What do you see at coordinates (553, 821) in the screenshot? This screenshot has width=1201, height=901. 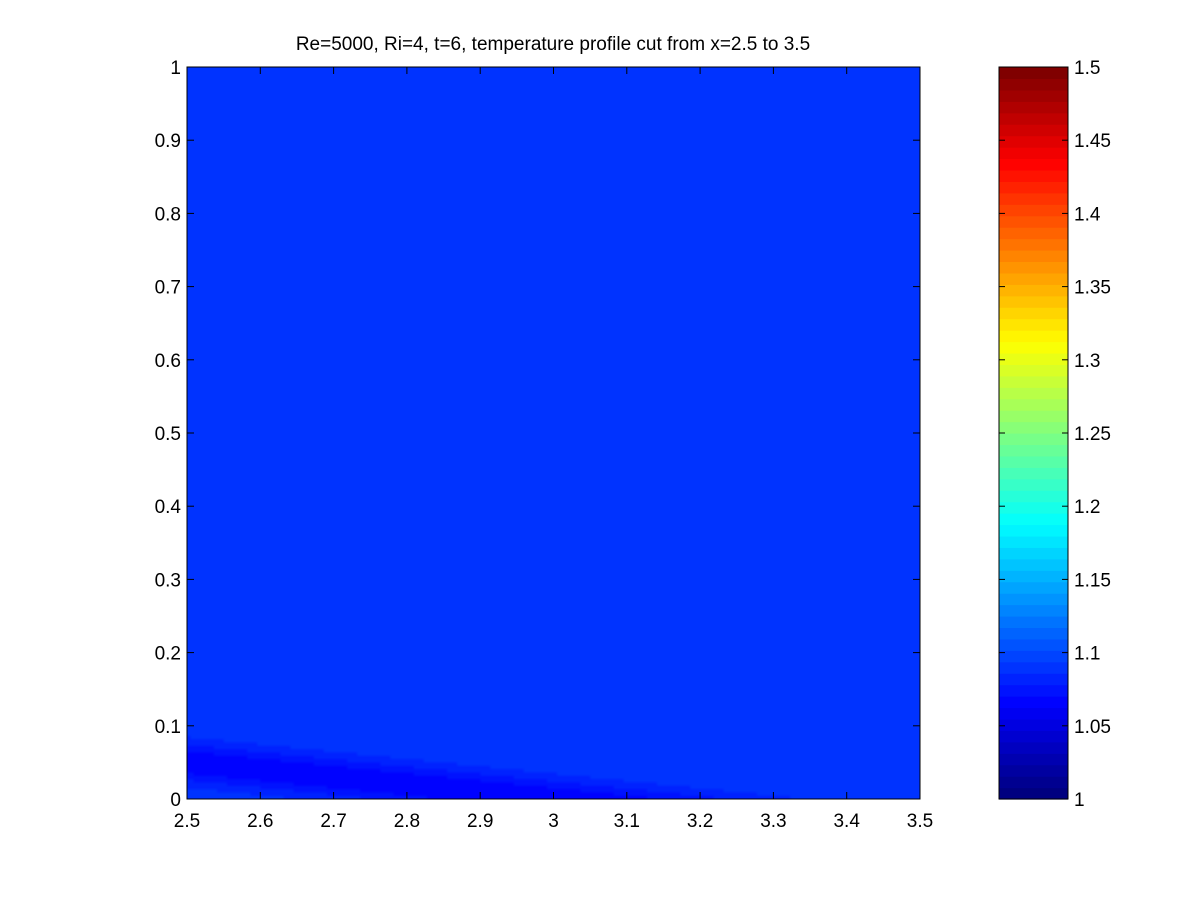 I see `x-tick-label: 3` at bounding box center [553, 821].